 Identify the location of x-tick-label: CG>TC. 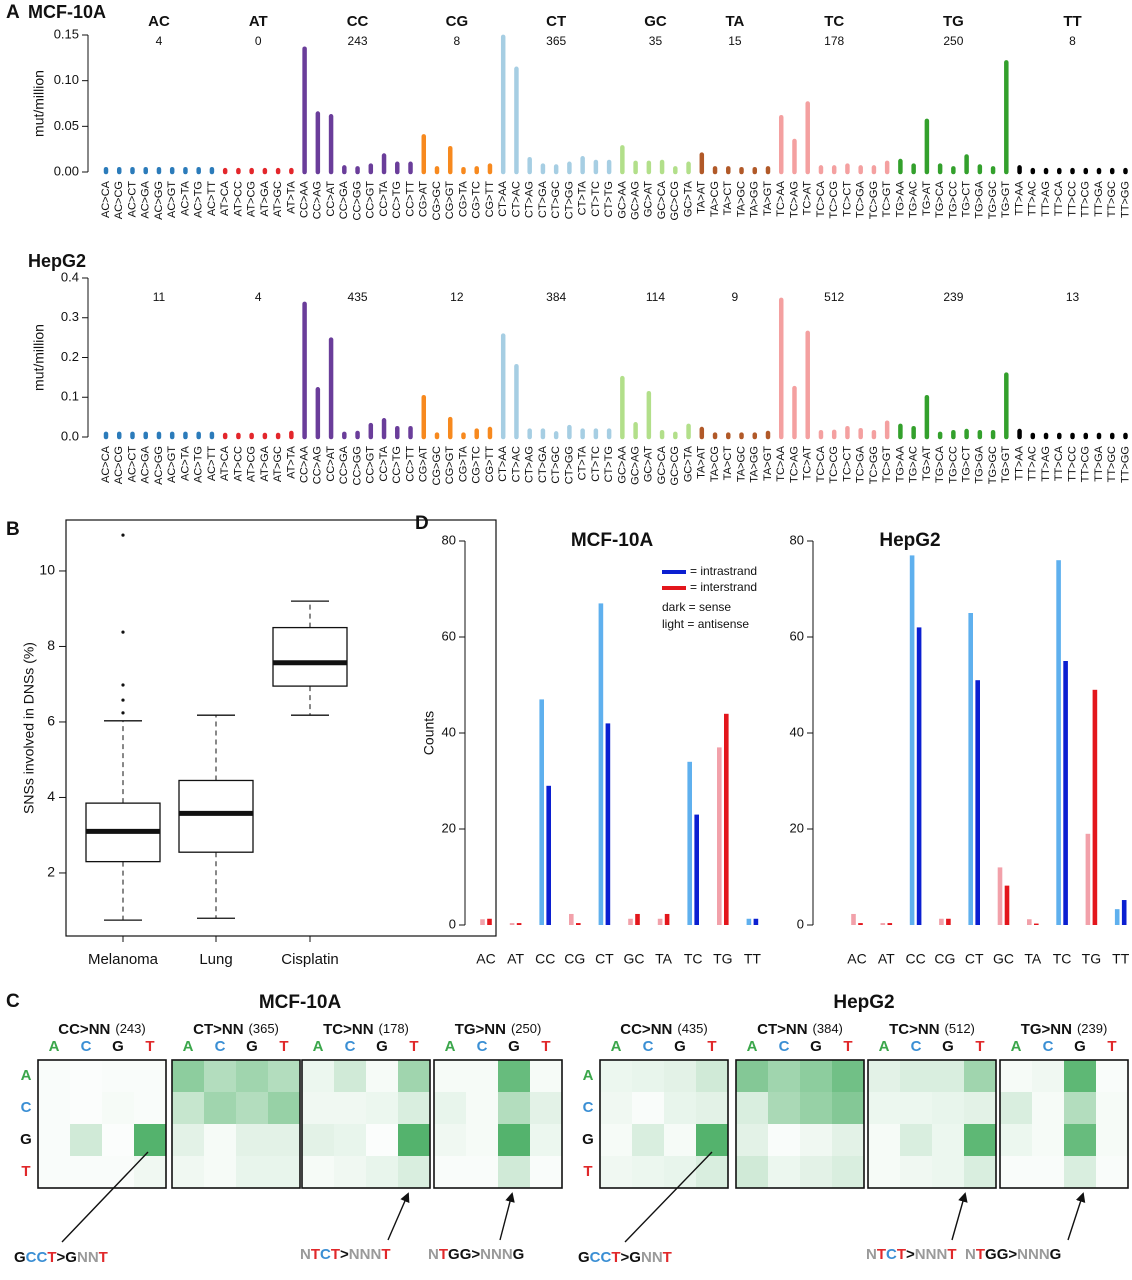
(477, 200).